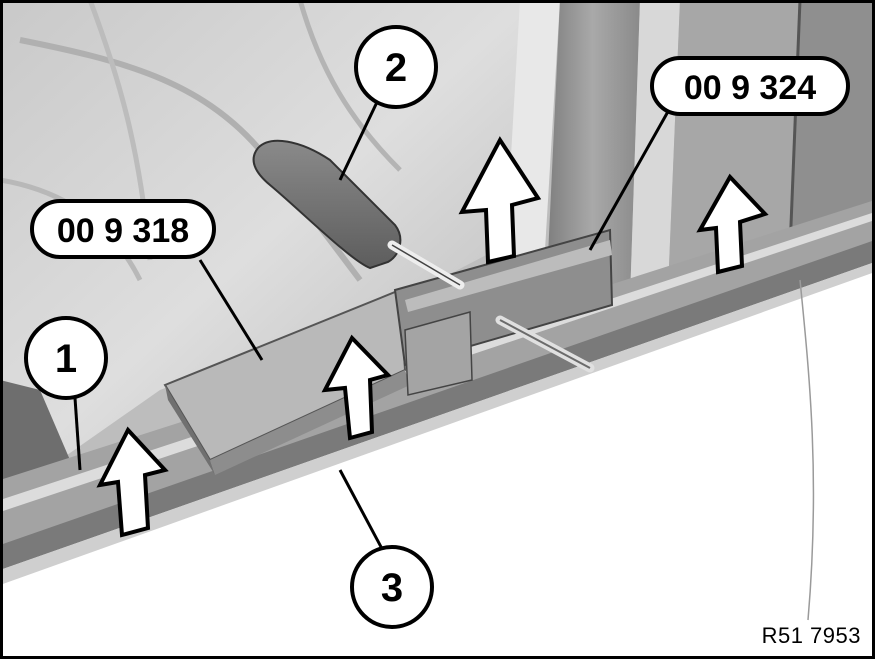  I want to click on callout-1-label: 1, so click(66, 359).